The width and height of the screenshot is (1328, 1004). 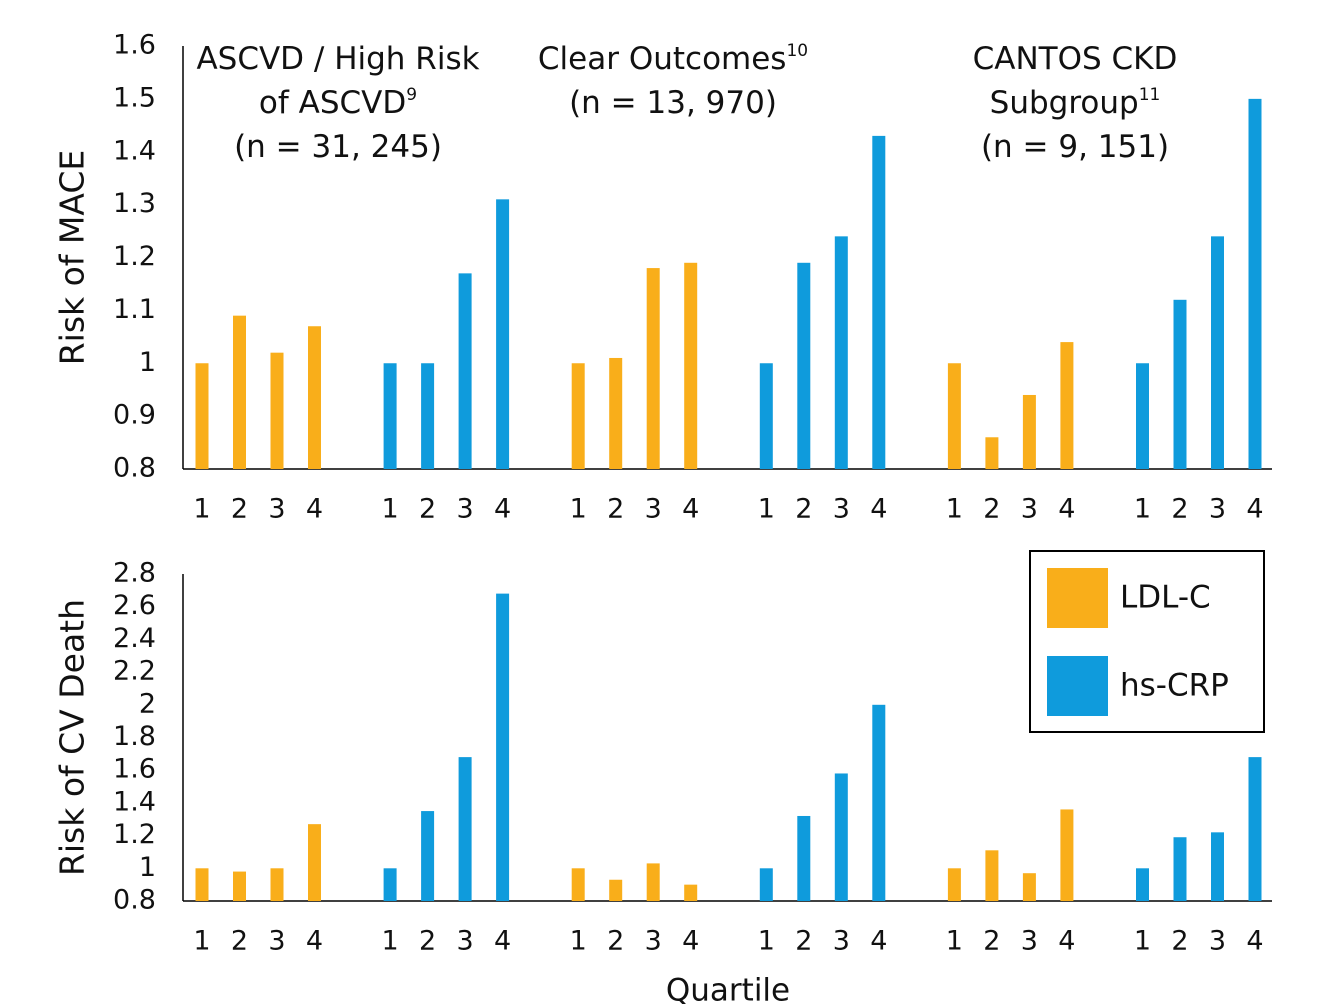 I want to click on study-n: (n = 13, 970), so click(x=673, y=103).